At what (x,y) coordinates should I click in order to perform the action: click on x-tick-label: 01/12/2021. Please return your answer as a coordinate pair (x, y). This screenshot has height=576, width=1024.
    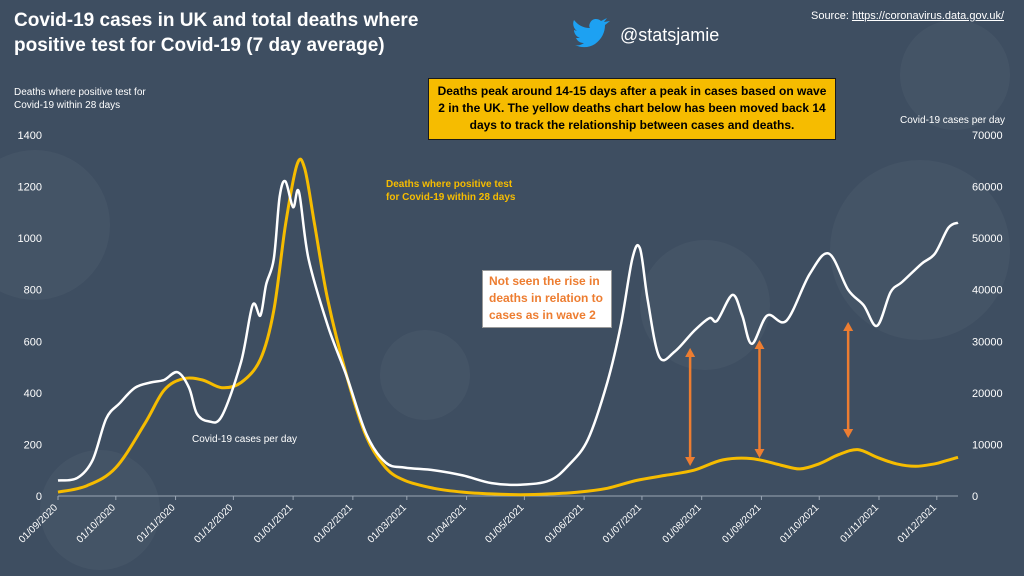
    Looking at the image, I should click on (917, 523).